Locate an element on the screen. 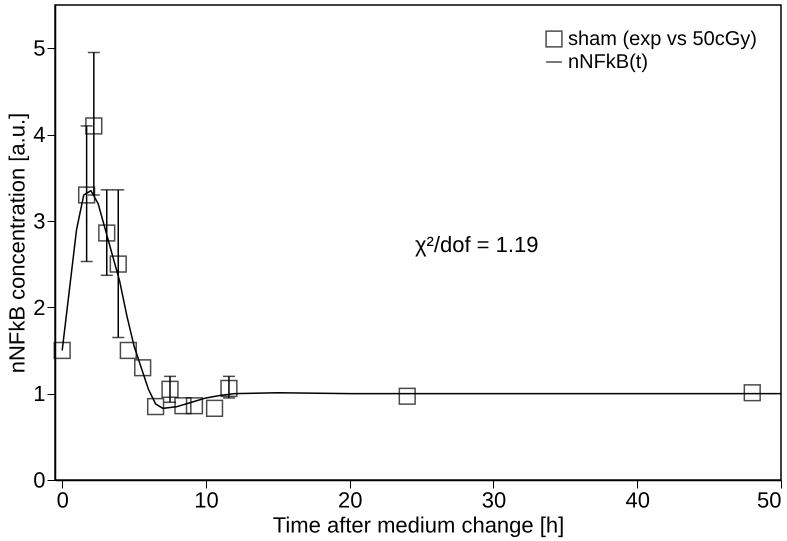 The image size is (787, 541). y-tick-label: 2 is located at coordinates (39, 307).